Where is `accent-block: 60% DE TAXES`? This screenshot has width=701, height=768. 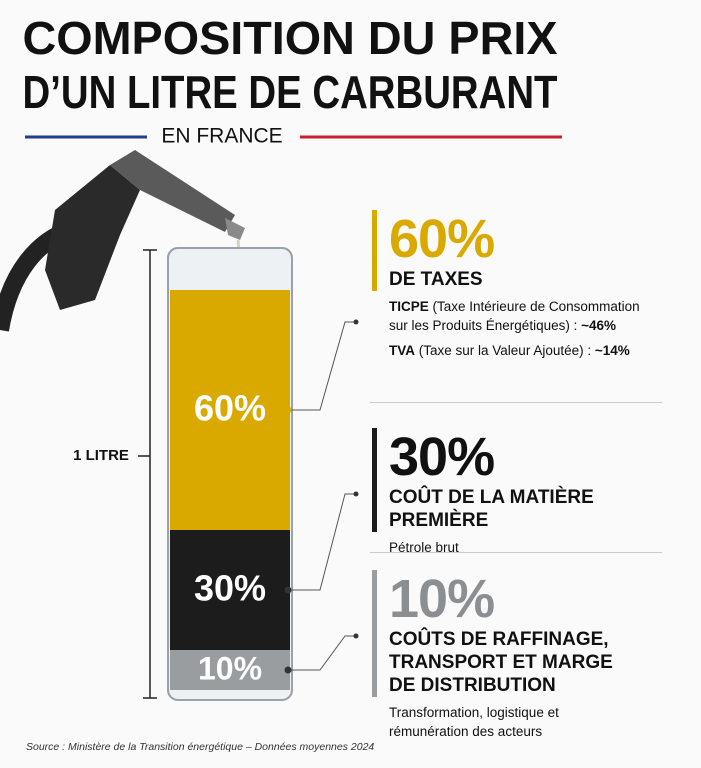 accent-block: 60% DE TAXES is located at coordinates (517, 250).